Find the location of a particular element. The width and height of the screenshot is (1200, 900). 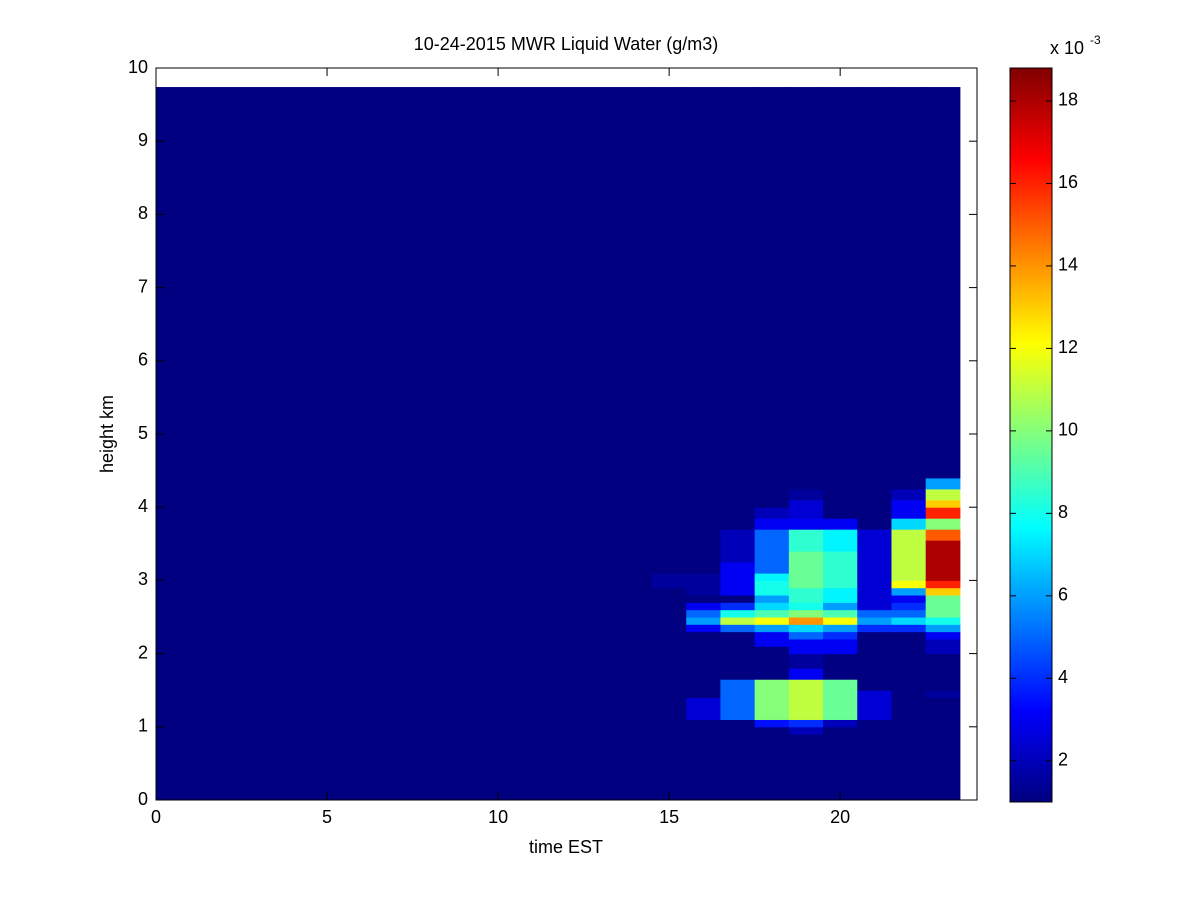

y-tick-label: 8 is located at coordinates (143, 213).